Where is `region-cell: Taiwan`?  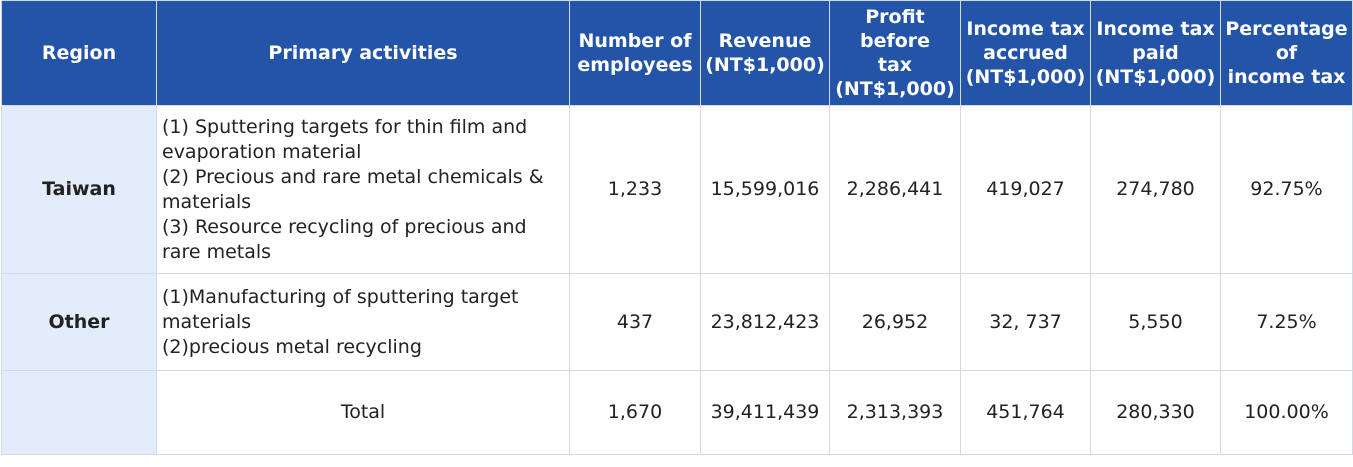
region-cell: Taiwan is located at coordinates (79, 189).